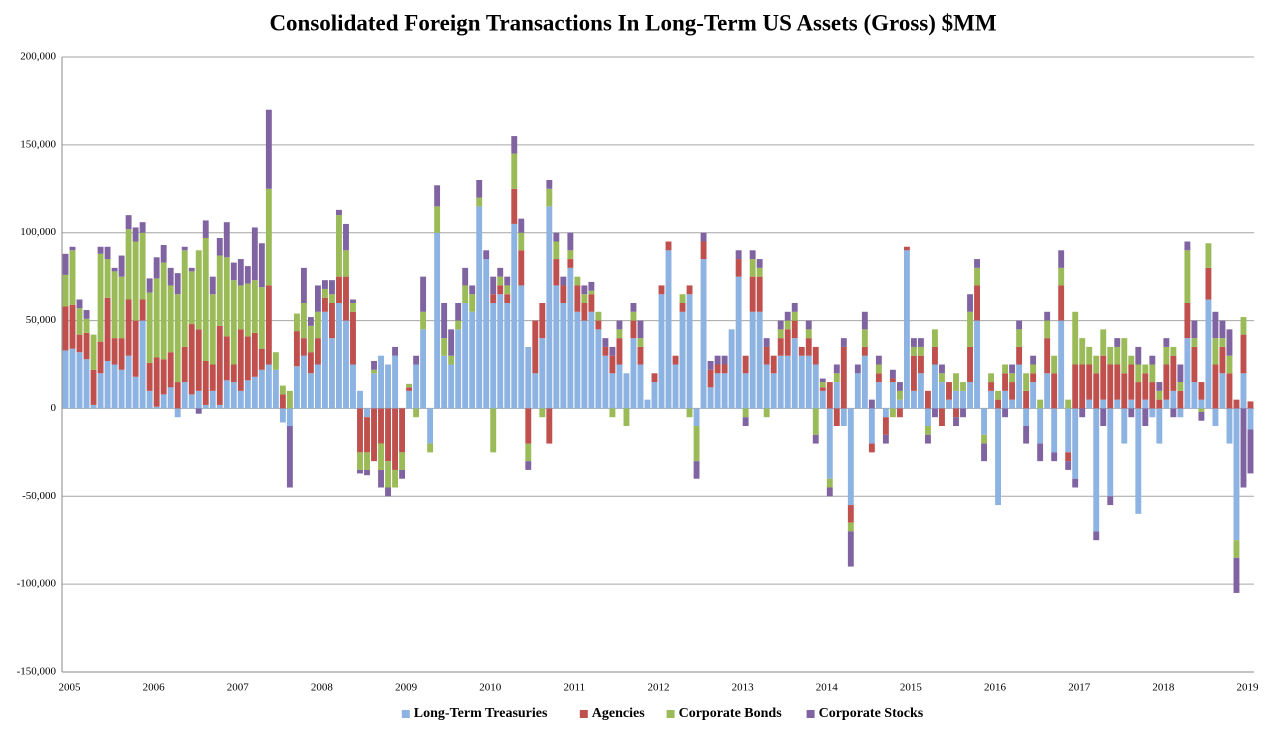  I want to click on y-tick-label: 0, so click(54, 408).